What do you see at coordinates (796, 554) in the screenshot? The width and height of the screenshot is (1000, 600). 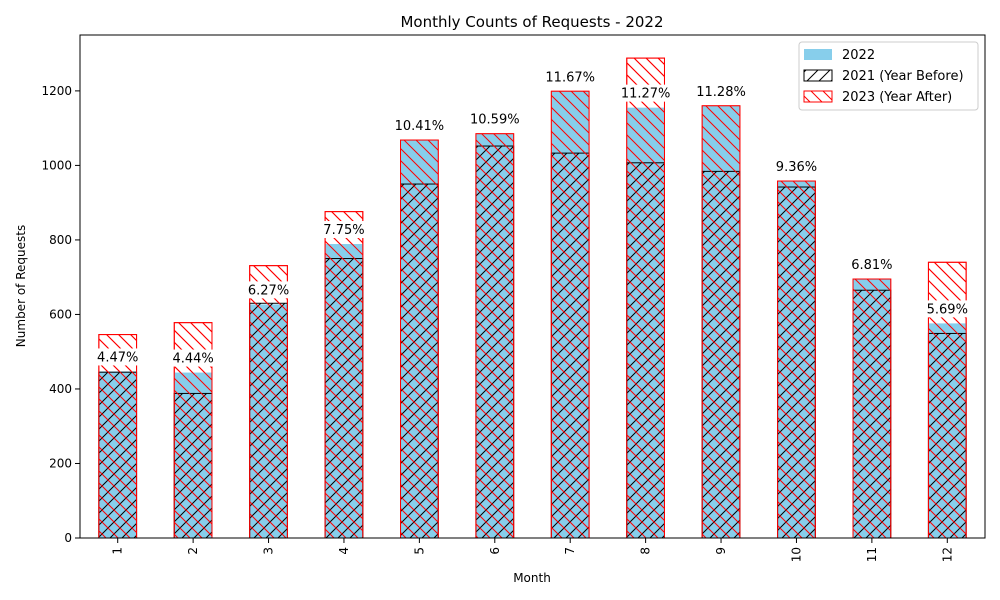 I see `x-tick-label-10: 10` at bounding box center [796, 554].